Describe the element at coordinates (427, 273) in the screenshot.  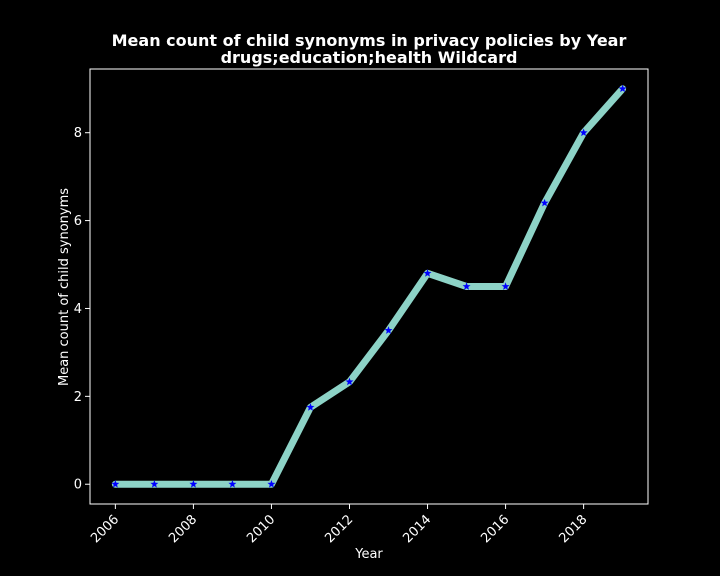
I see `data-point-2014` at that location.